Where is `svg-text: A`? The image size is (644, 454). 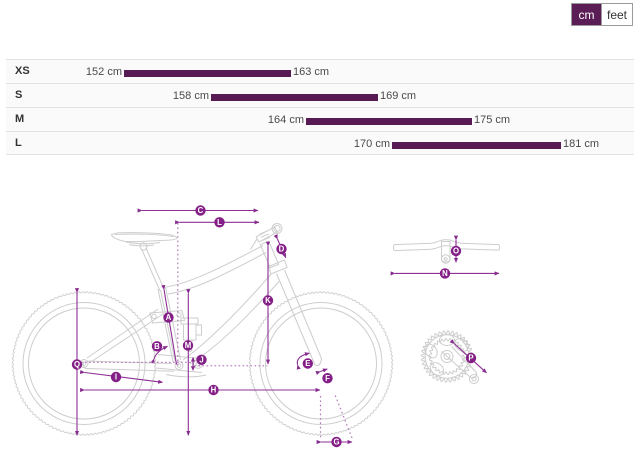 svg-text: A is located at coordinates (169, 317).